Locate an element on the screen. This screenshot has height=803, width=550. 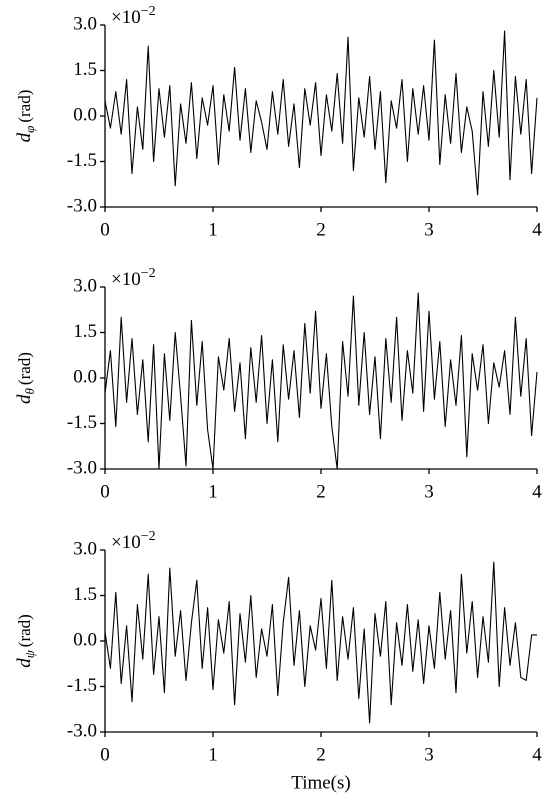
y-label-subscript: ψ is located at coordinates (29, 653).